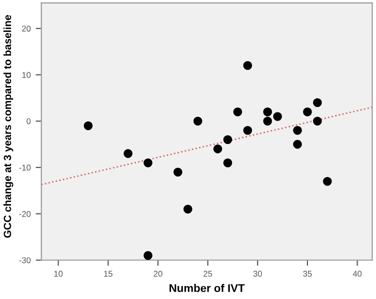 The height and width of the screenshot is (299, 376). What do you see at coordinates (26, 75) in the screenshot?
I see `y-tick-label: 10` at bounding box center [26, 75].